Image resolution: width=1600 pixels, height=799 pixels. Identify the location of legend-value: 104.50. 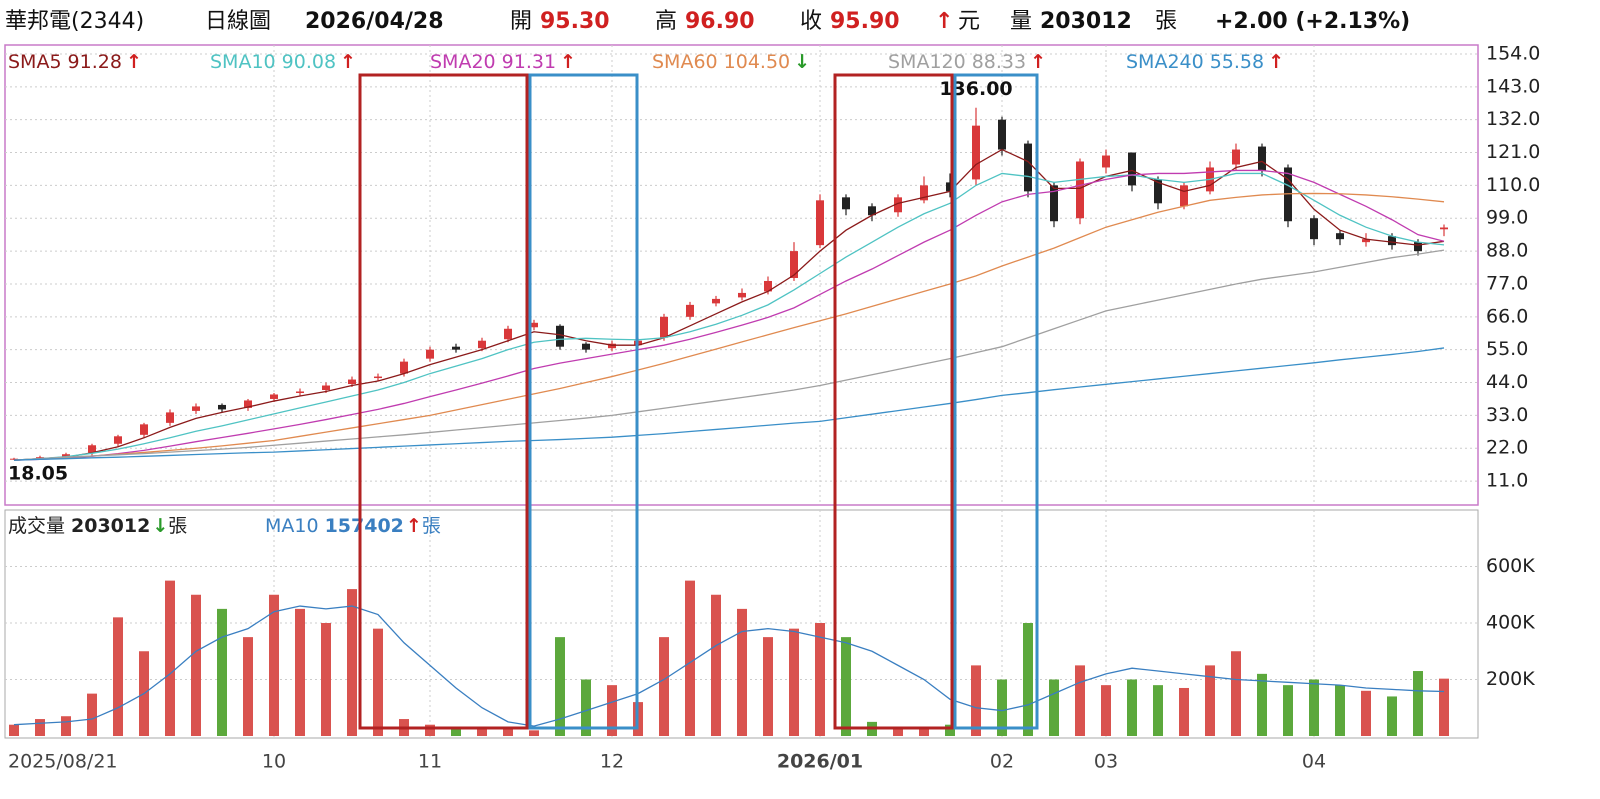
(757, 62).